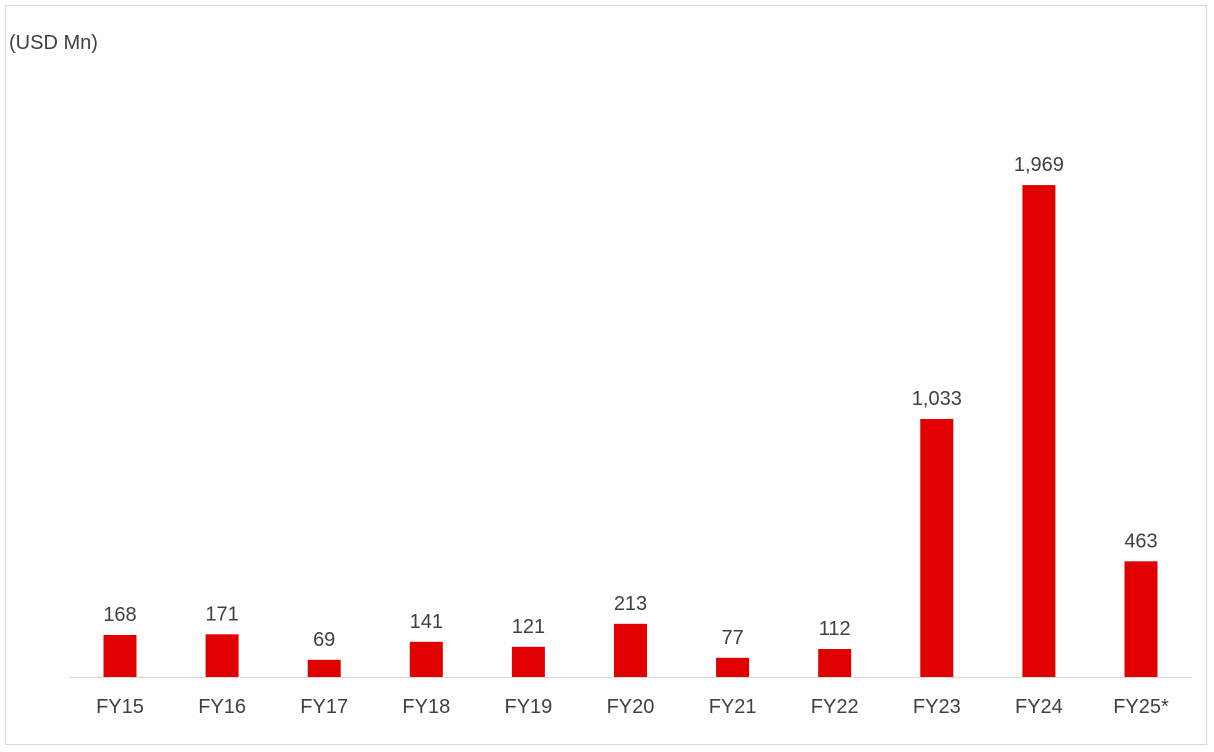  I want to click on value-label: 213, so click(630, 604).